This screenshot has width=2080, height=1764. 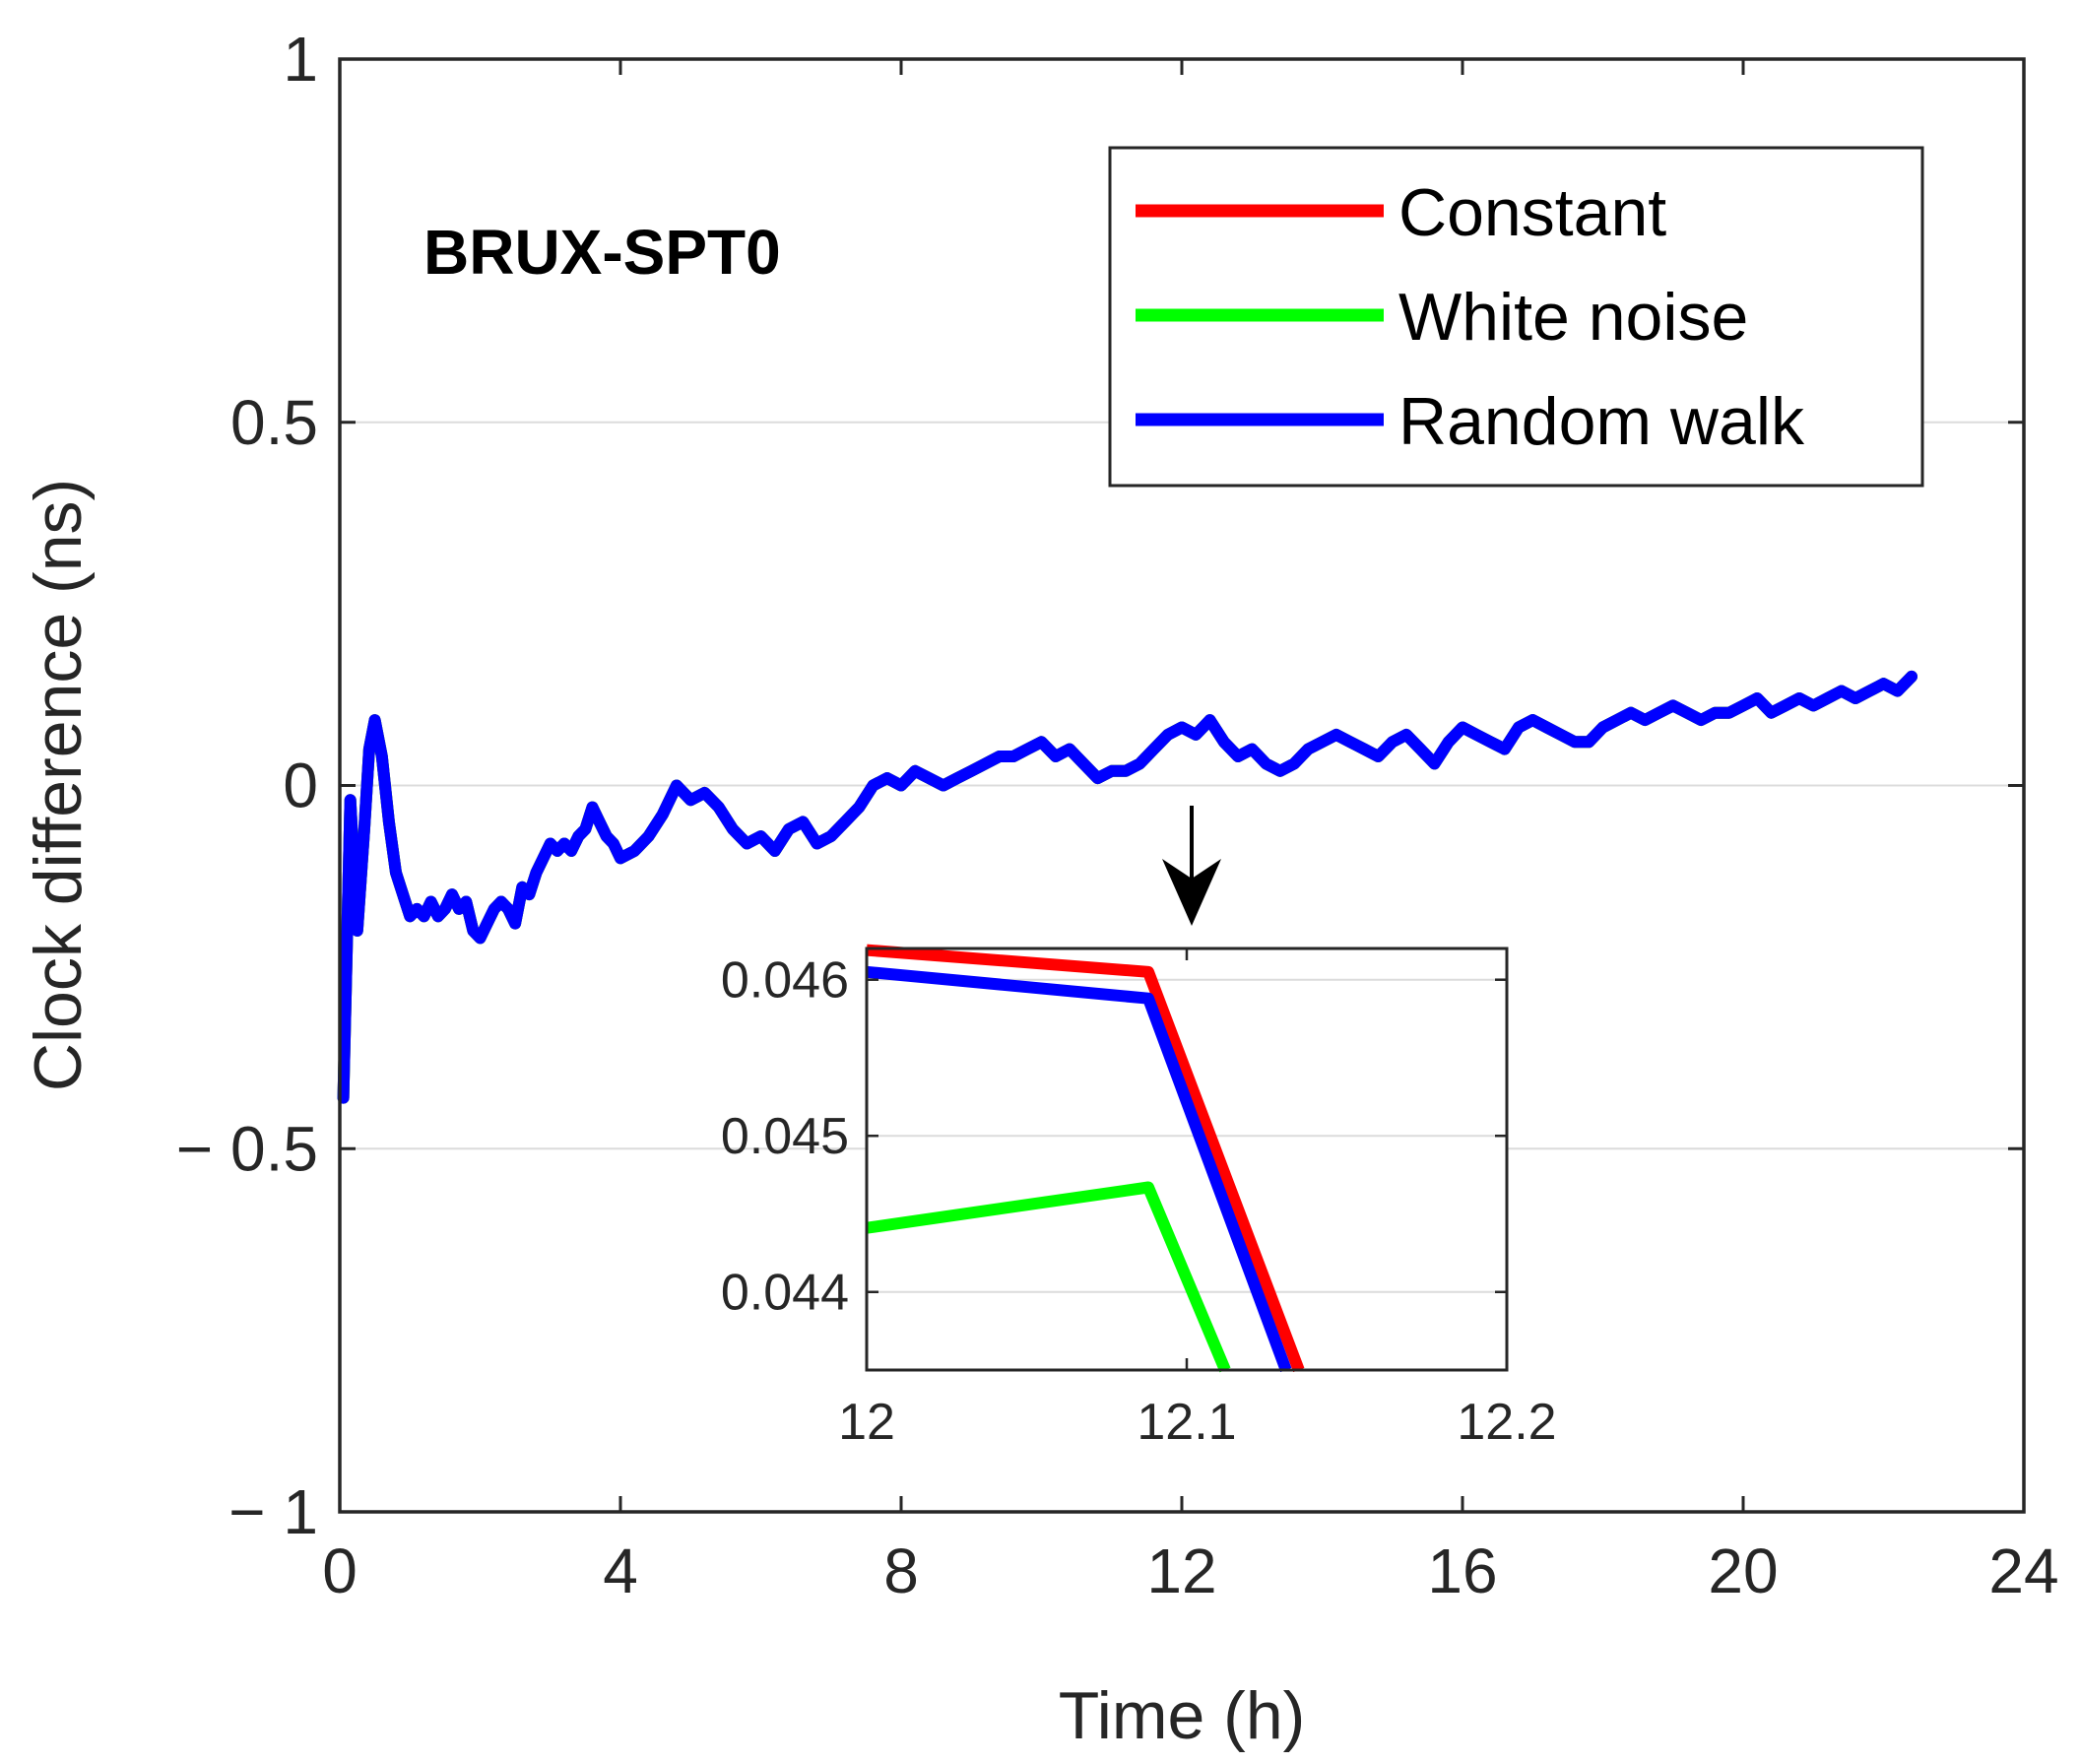 I want to click on inset-axis-ticks: 12 12.1 12.2 0.046 0.045 0.044, so click(x=1139, y=1200).